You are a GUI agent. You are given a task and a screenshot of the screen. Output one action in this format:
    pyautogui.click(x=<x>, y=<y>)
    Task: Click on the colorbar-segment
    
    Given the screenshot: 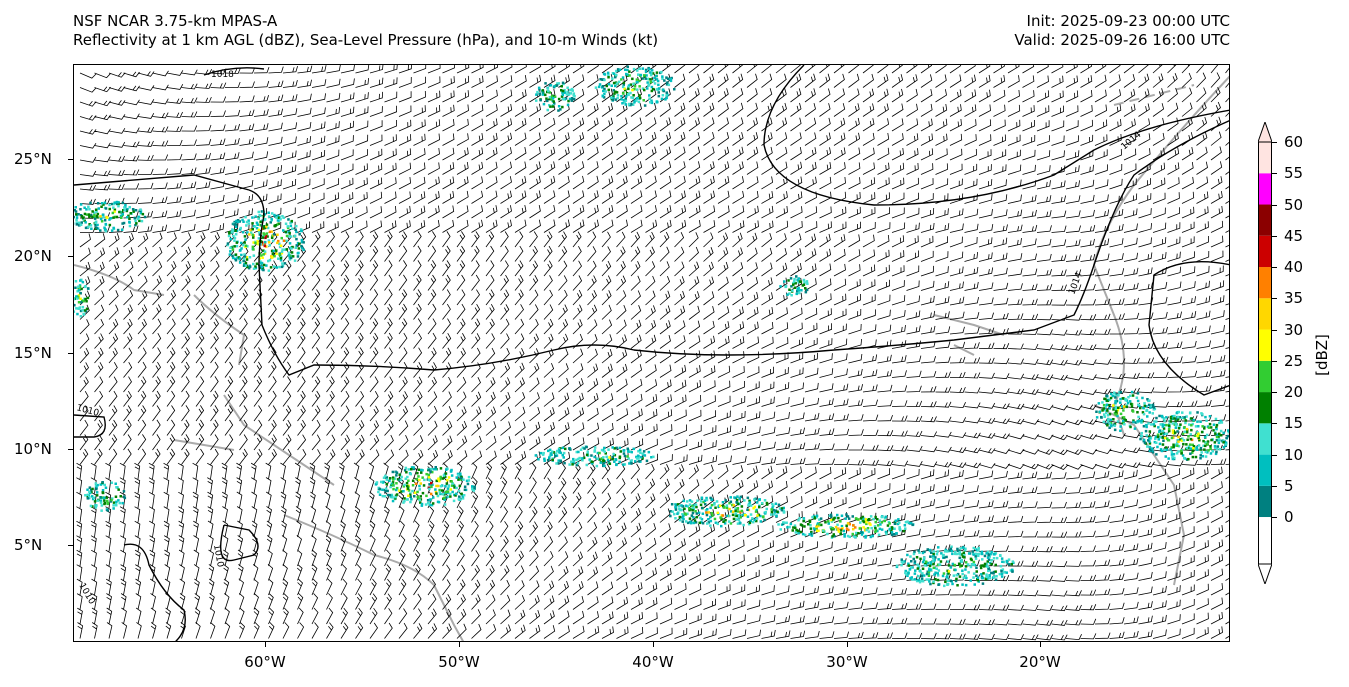 What is the action you would take?
    pyautogui.click(x=1265, y=283)
    